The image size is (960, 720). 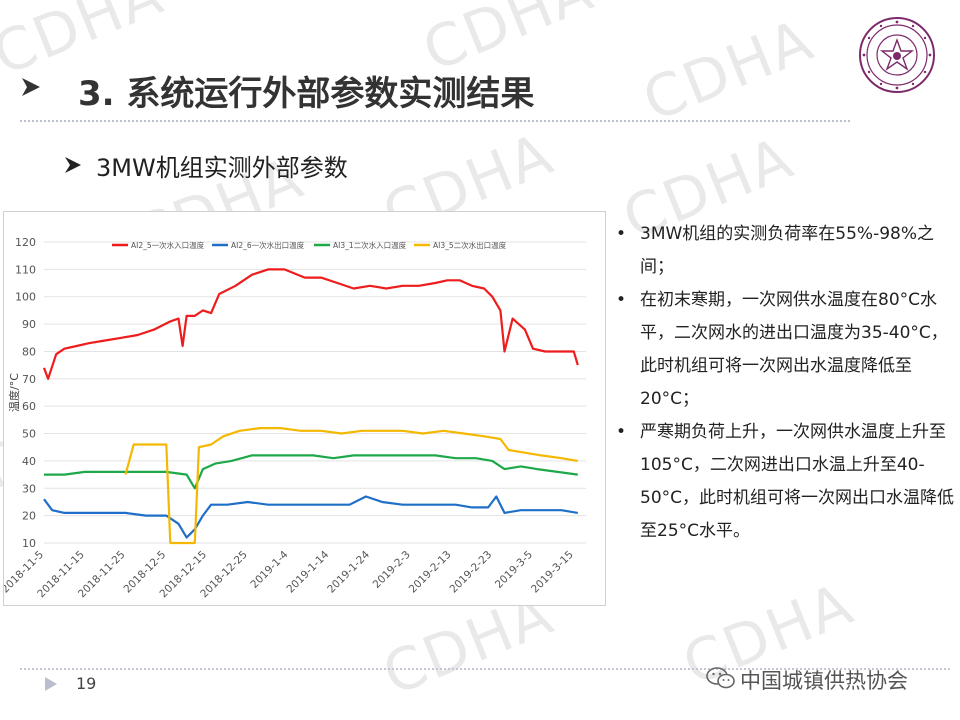 What do you see at coordinates (51, 684) in the screenshot?
I see `page-arrow-icon` at bounding box center [51, 684].